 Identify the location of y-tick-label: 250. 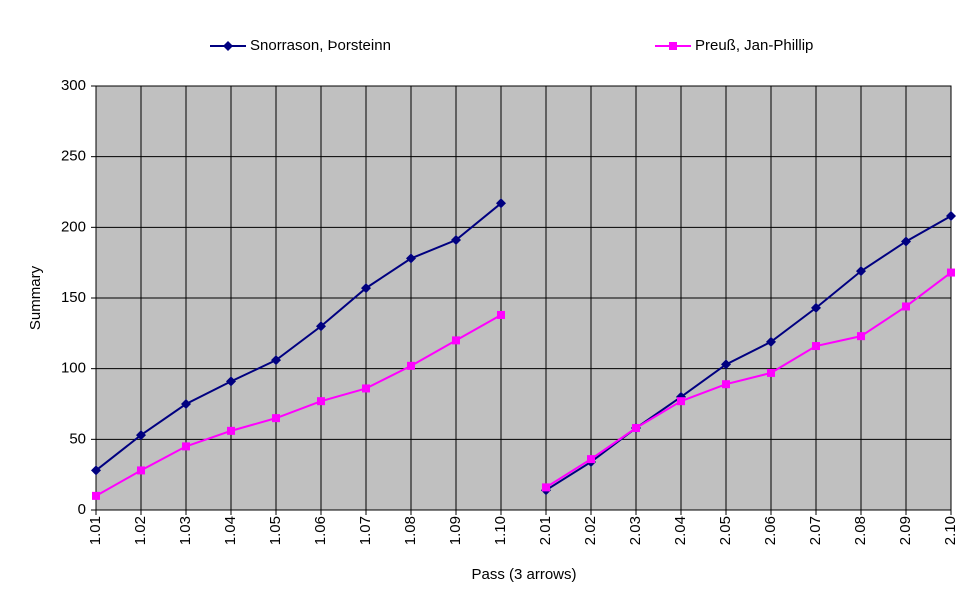
(73, 156).